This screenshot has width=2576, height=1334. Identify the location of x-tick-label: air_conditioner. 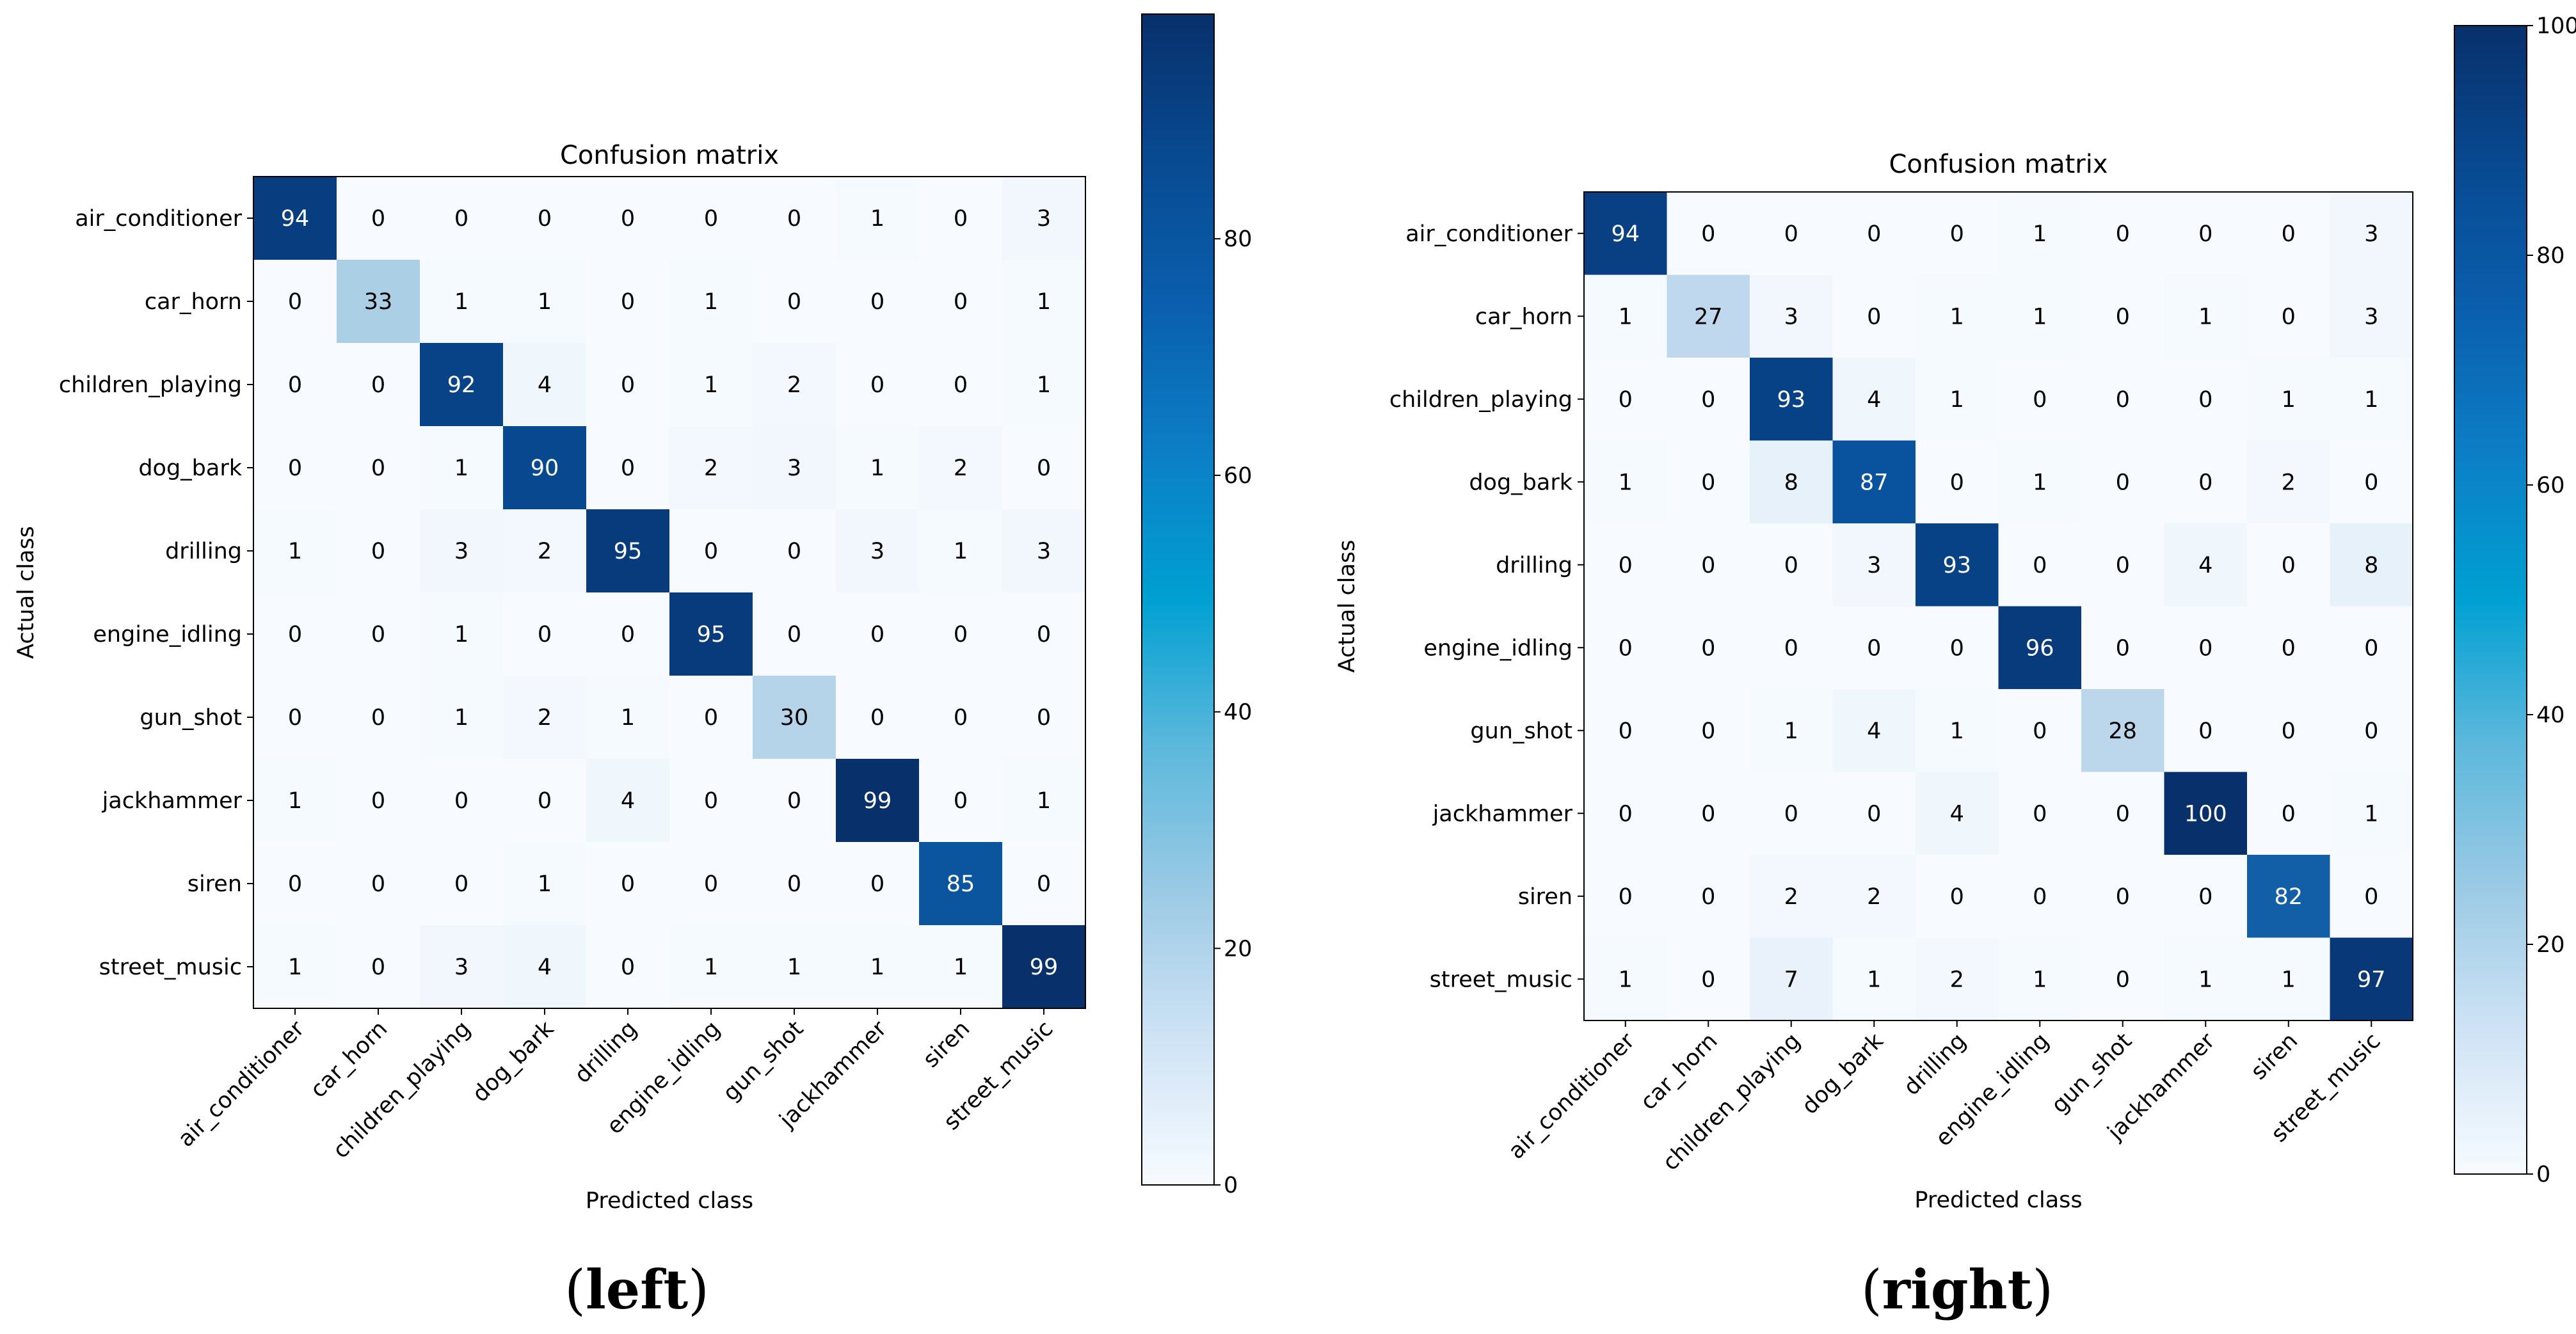
(1571, 1096).